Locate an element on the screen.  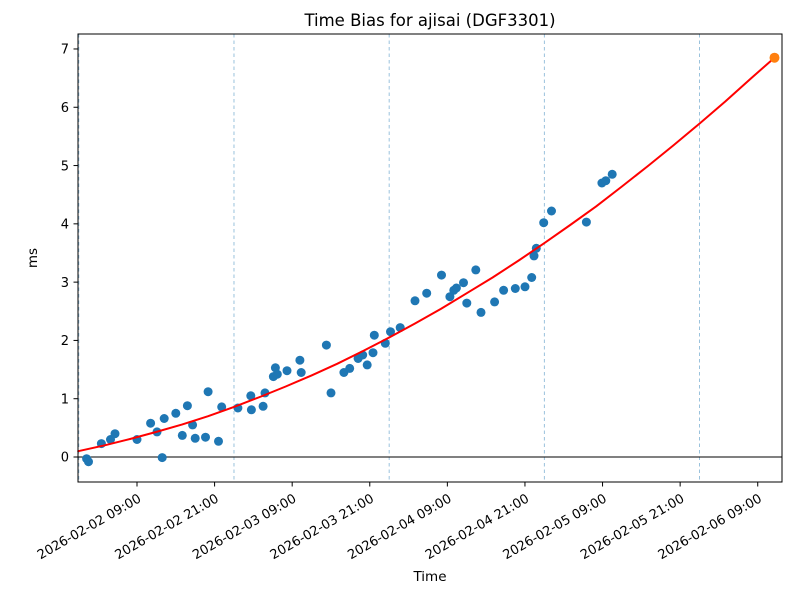
y-tick-label: 3 is located at coordinates (65, 283).